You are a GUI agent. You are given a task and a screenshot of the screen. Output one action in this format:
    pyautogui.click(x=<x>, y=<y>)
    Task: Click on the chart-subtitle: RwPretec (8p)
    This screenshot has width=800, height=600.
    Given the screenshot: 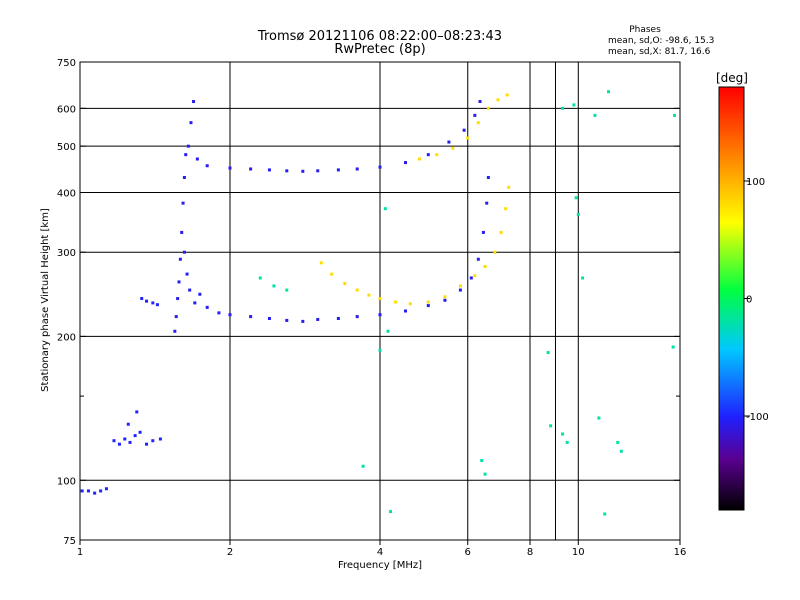 What is the action you would take?
    pyautogui.click(x=379, y=49)
    